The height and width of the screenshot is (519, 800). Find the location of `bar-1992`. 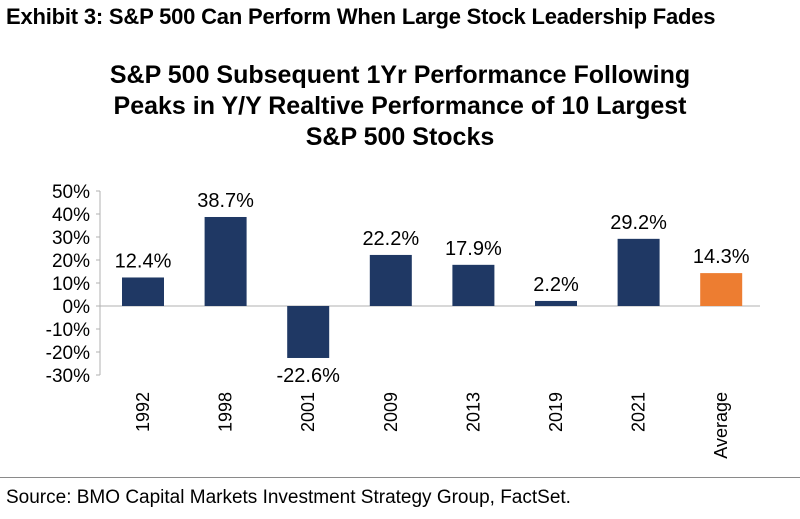

bar-1992 is located at coordinates (143, 291).